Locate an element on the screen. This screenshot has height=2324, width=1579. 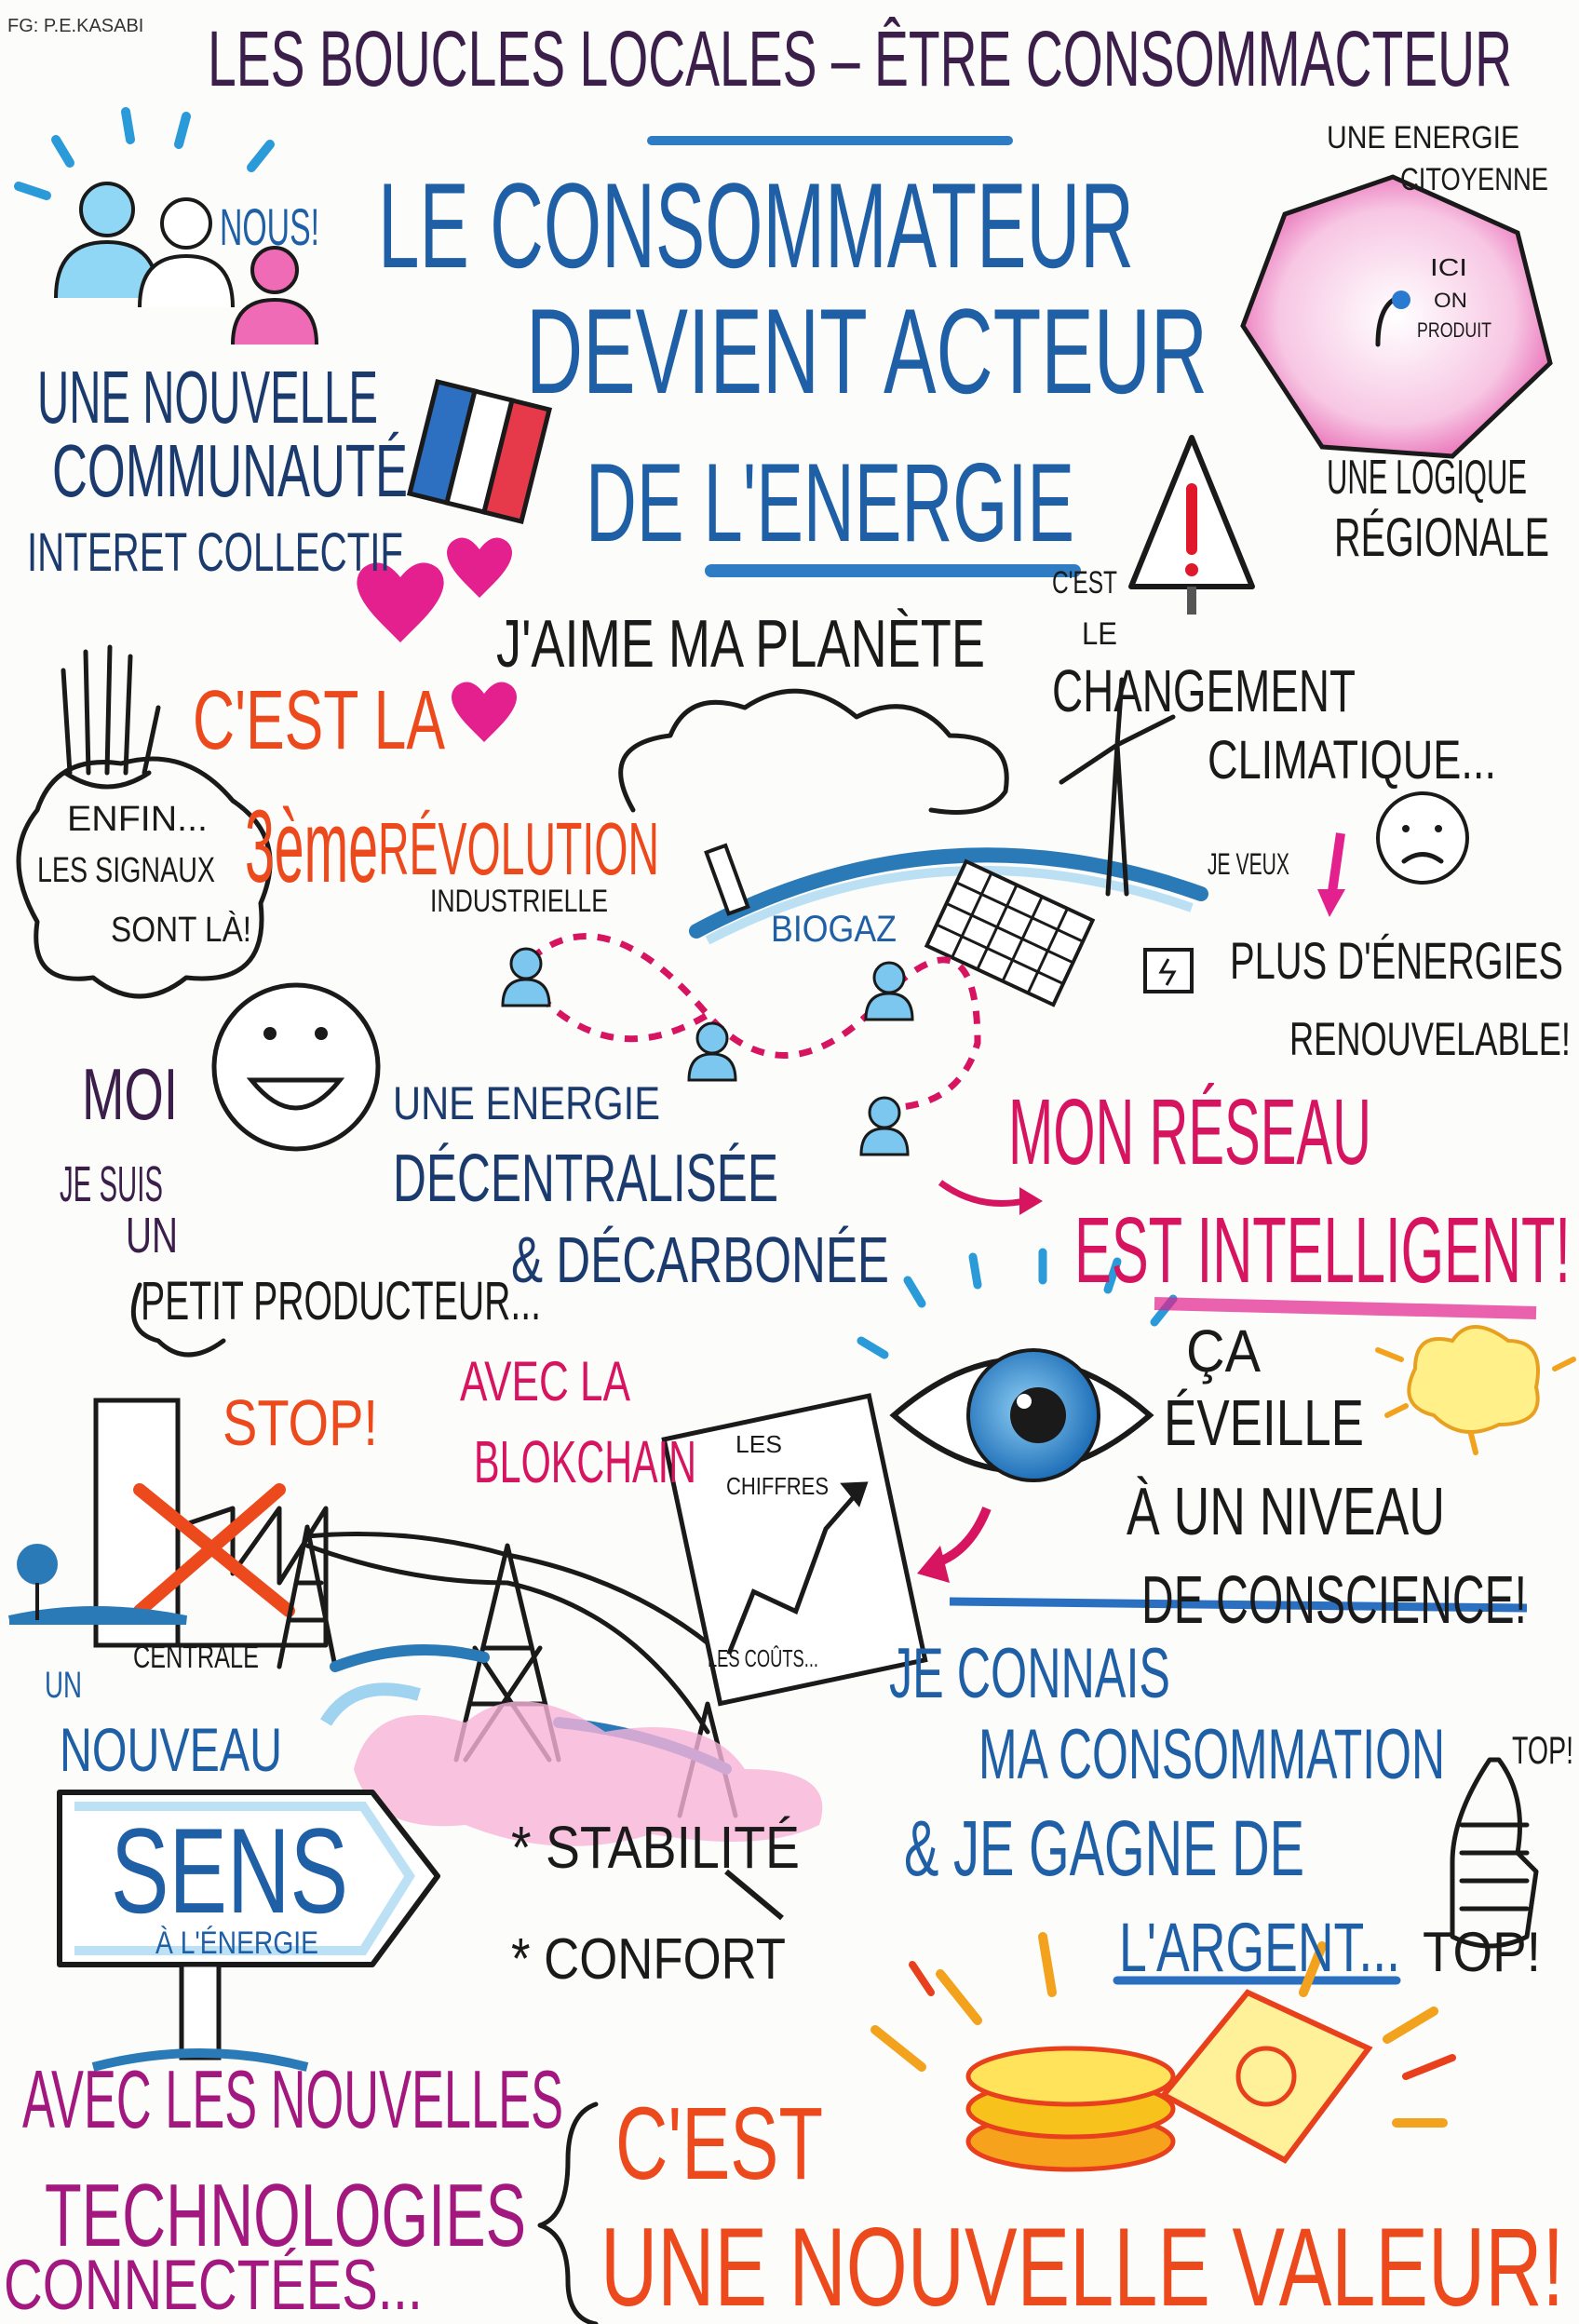
sad-face is located at coordinates (1393, 854).